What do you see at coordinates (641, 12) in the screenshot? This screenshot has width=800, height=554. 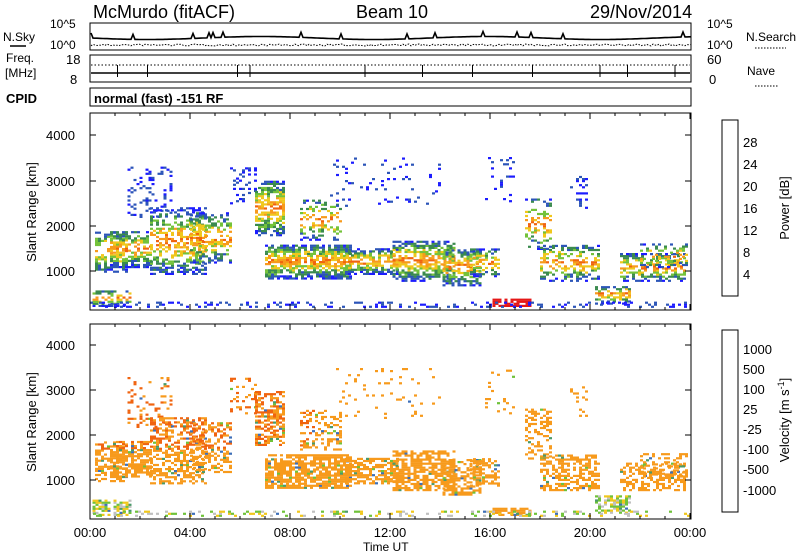 I see `date-title: 29/Nov/2014` at bounding box center [641, 12].